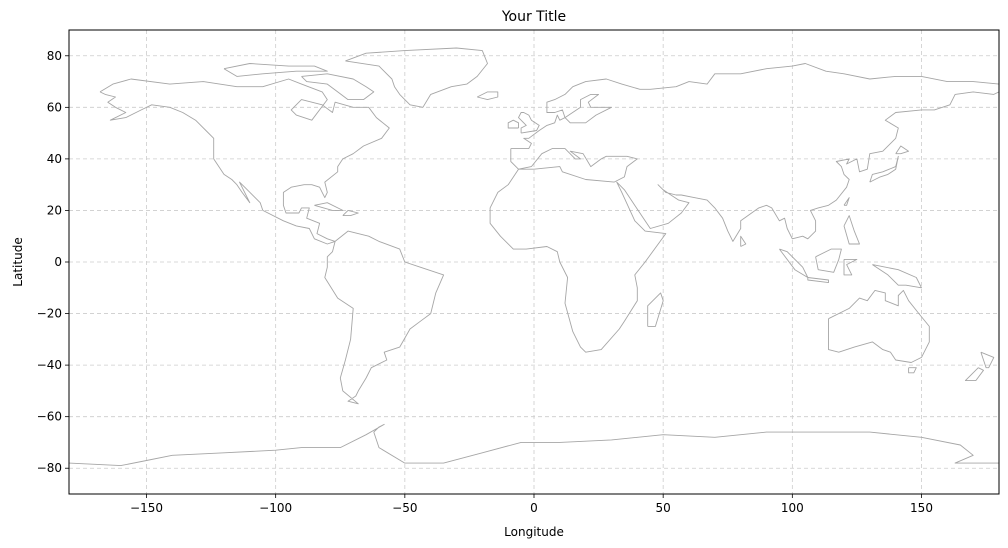  I want to click on coast-hokkaido, so click(902, 150).